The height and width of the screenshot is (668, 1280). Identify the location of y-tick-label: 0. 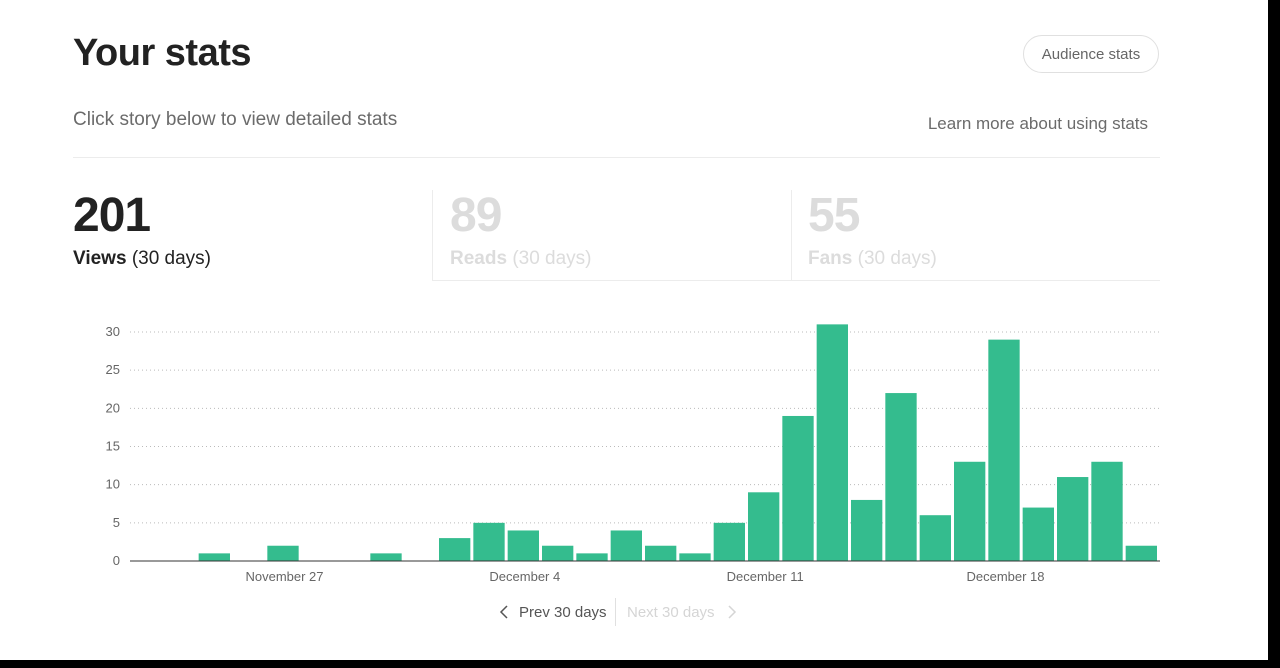
(116, 560).